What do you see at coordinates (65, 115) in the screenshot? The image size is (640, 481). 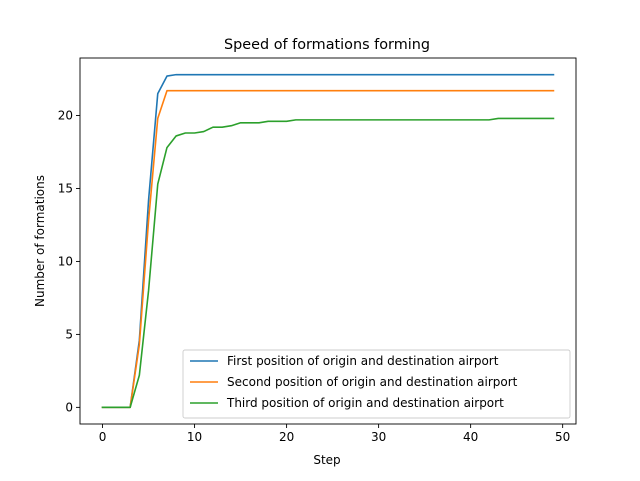 I see `y-tick-label: 20` at bounding box center [65, 115].